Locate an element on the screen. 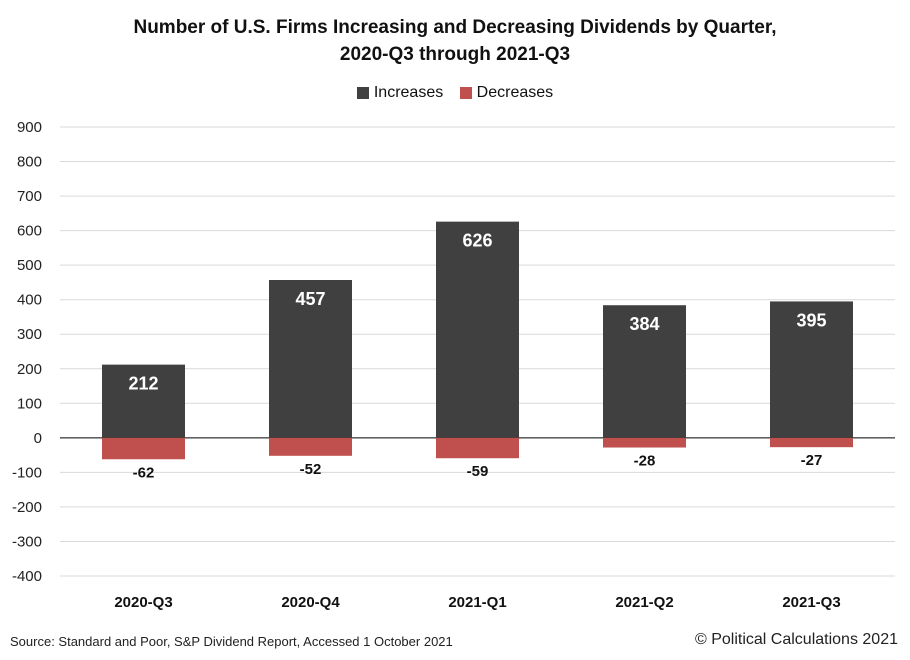  y-tick-label: -200 is located at coordinates (27, 507).